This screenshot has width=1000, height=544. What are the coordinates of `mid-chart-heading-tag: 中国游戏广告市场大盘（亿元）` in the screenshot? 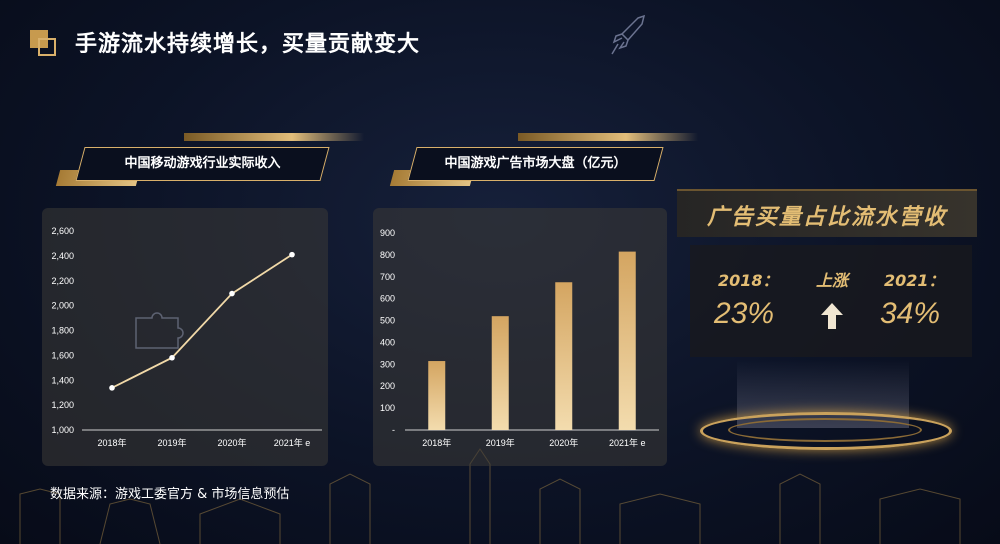 It's located at (535, 164).